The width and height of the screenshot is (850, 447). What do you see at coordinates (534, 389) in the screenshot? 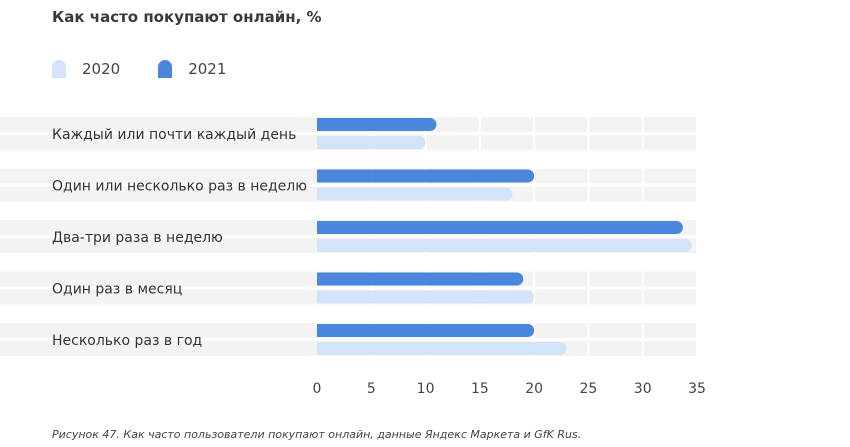
I see `x-tick-label: 20` at bounding box center [534, 389].